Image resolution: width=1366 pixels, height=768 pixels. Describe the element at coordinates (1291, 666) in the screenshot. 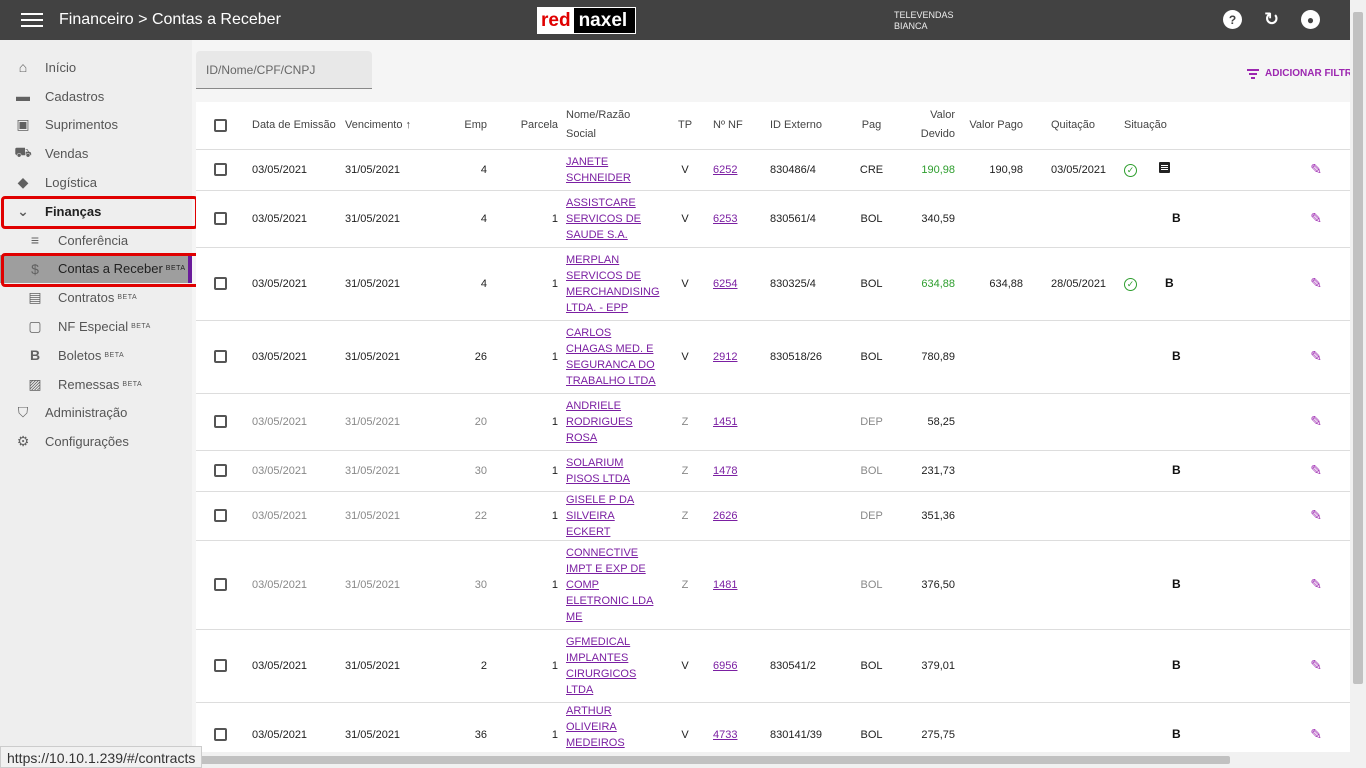

I see `cell-actions: ✎` at that location.